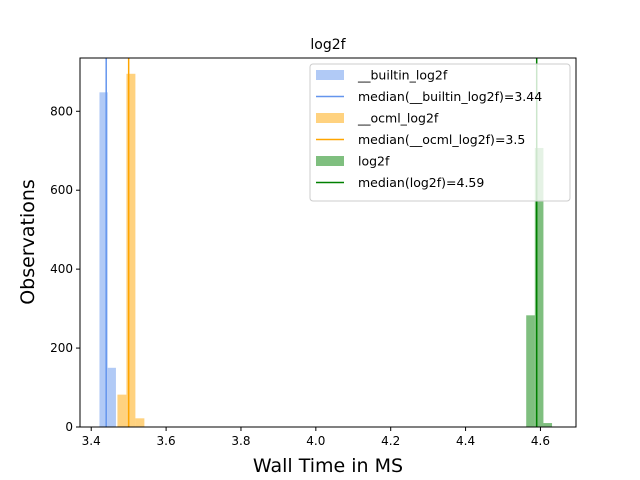 Image resolution: width=640 pixels, height=480 pixels. What do you see at coordinates (402, 75) in the screenshot?
I see `legend-label: __builtin_log2f` at bounding box center [402, 75].